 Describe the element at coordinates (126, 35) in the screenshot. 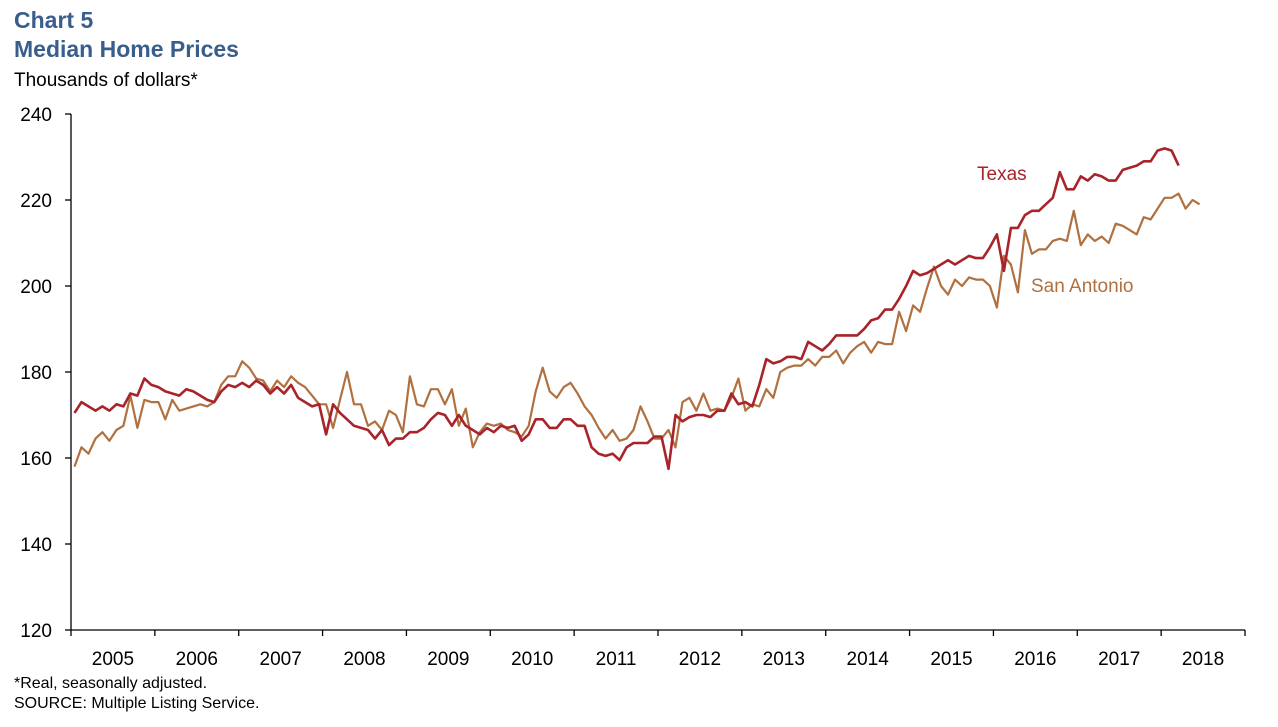

I see `title-block: Chart 5 Median Home Prices` at that location.